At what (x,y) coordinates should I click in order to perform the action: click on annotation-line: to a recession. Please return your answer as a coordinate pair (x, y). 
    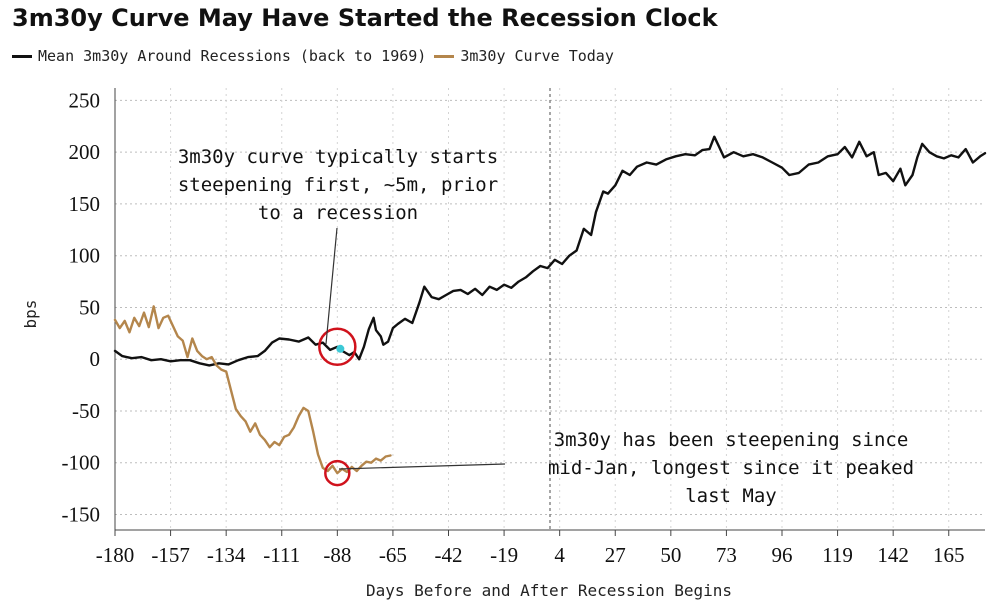
    Looking at the image, I should click on (338, 213).